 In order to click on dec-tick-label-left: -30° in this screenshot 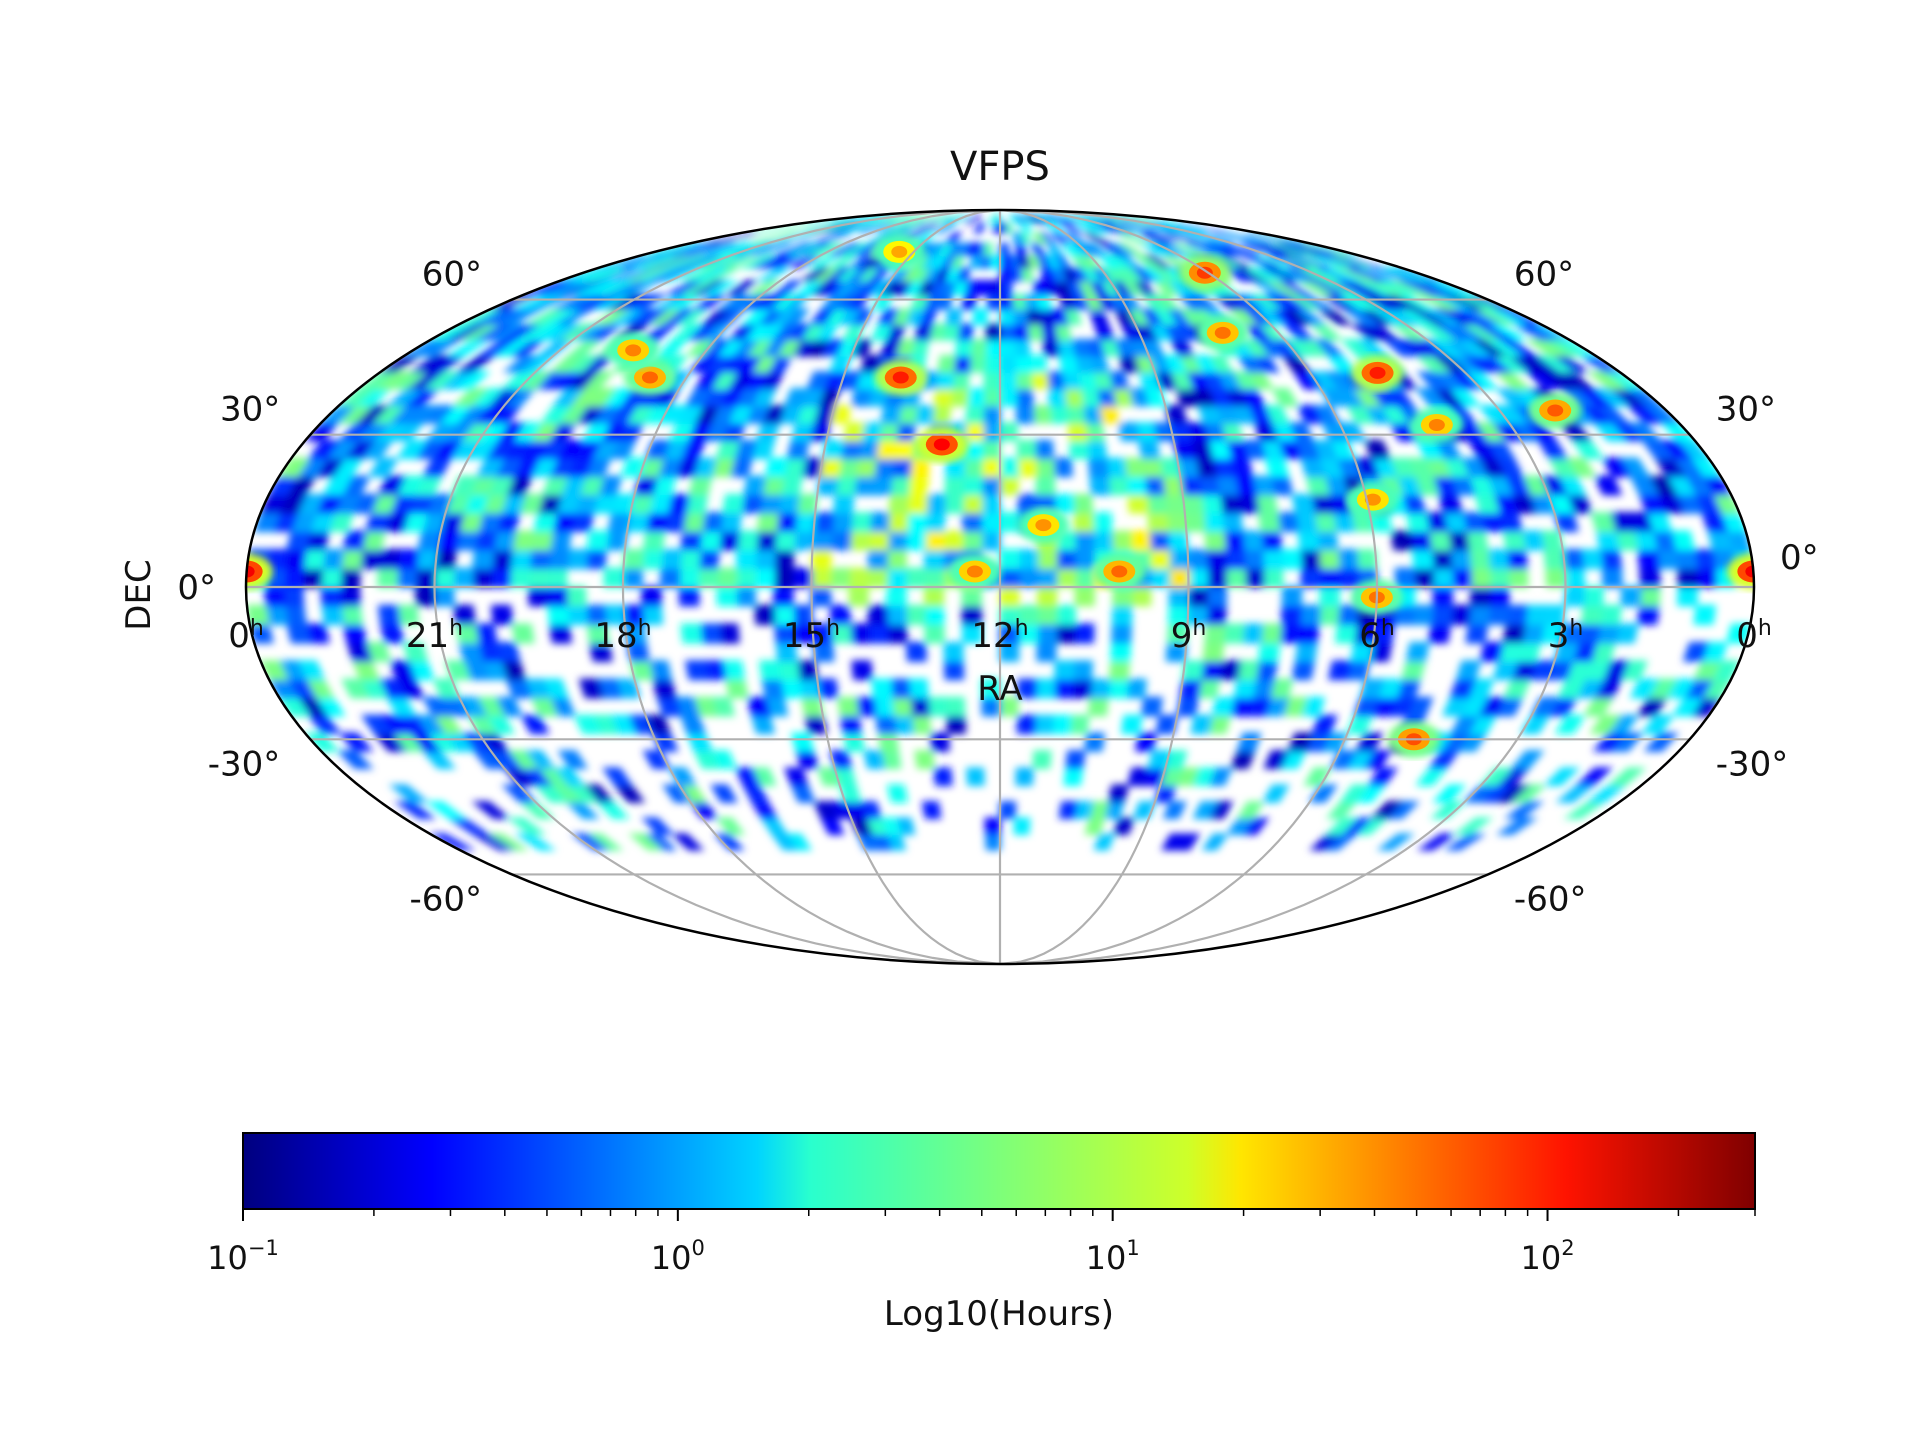, I will do `click(244, 764)`.